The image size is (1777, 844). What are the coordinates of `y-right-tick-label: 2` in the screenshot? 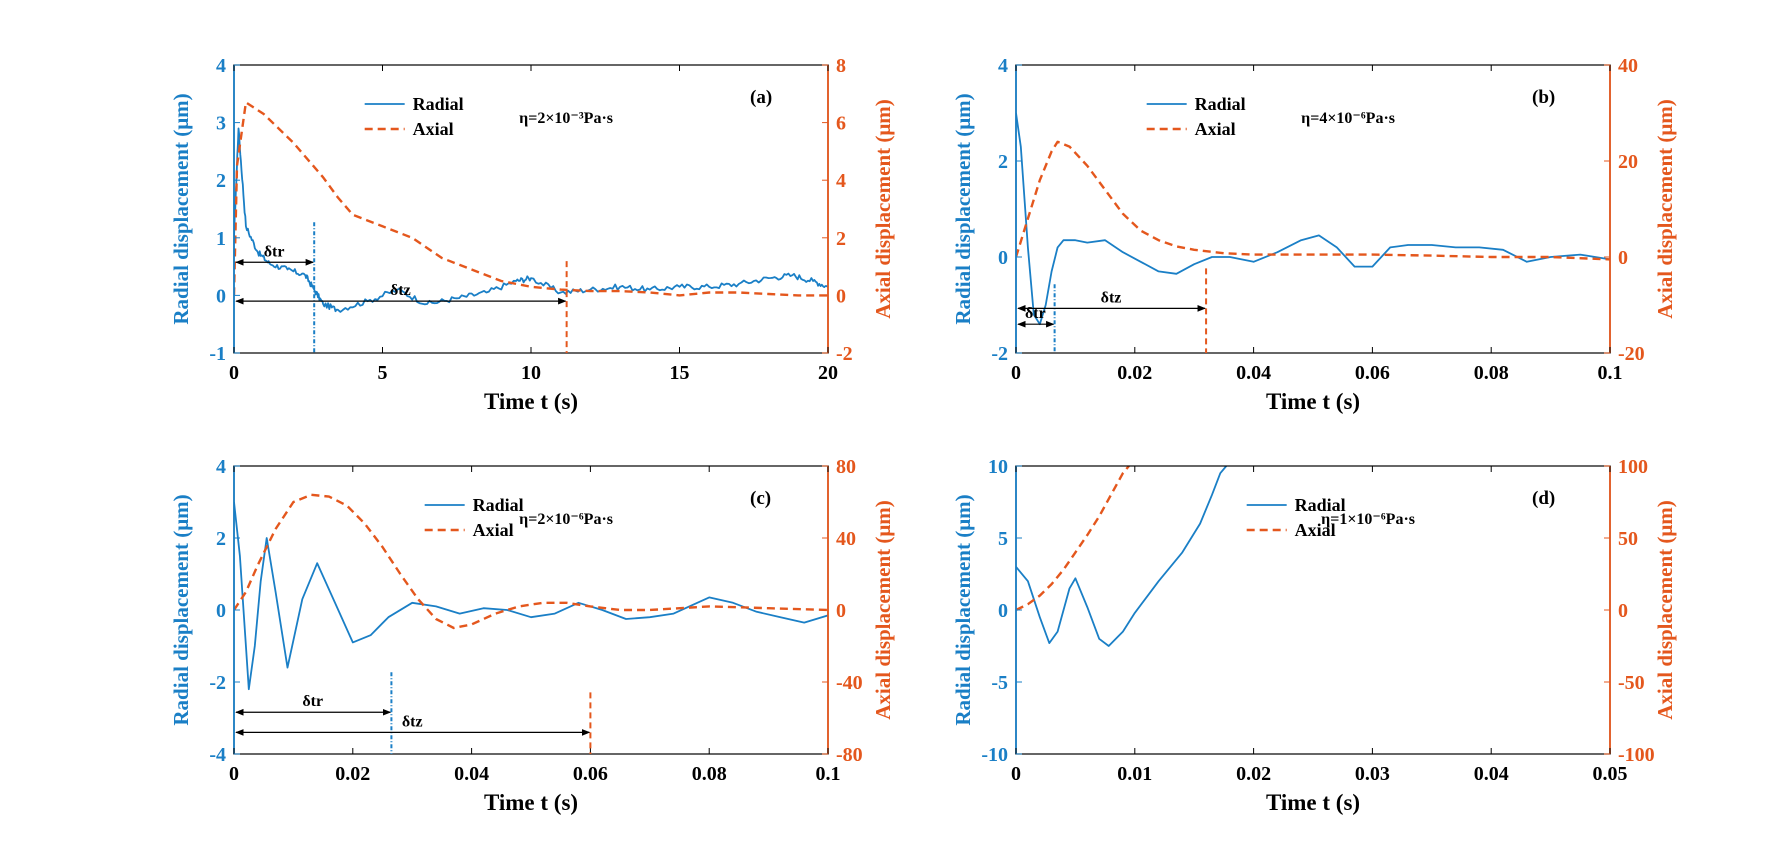 It's located at (841, 239).